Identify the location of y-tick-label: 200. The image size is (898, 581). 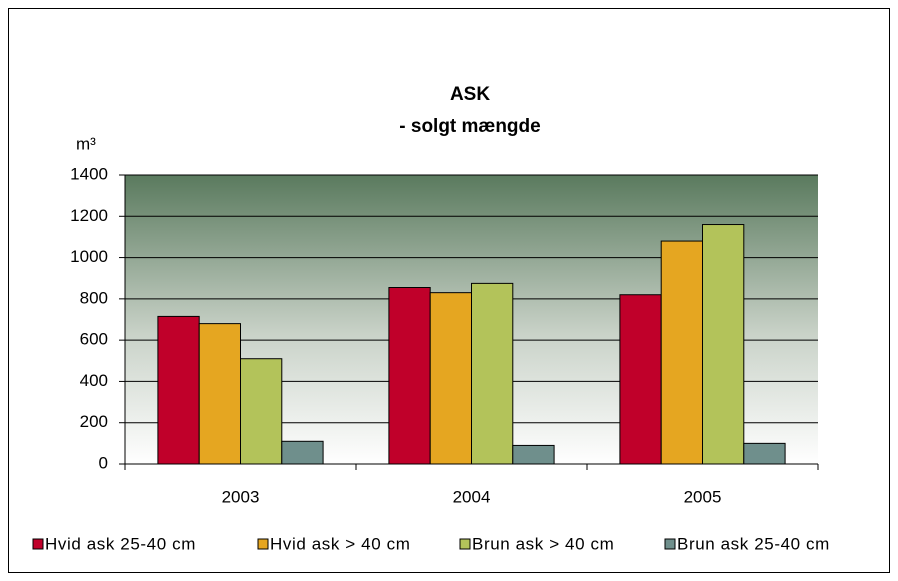
(94, 421).